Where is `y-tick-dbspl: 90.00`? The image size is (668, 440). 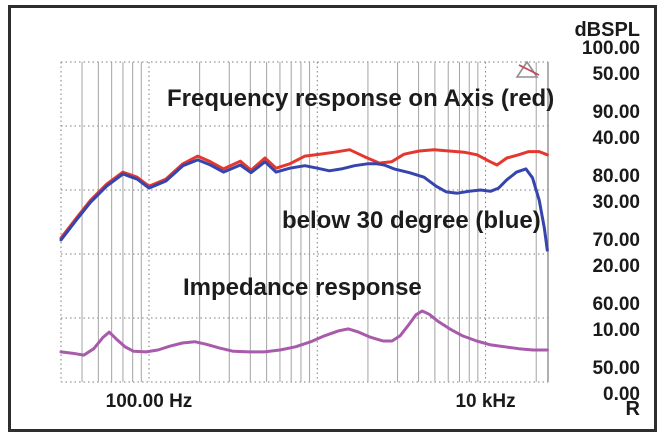 y-tick-dbspl: 90.00 is located at coordinates (616, 112).